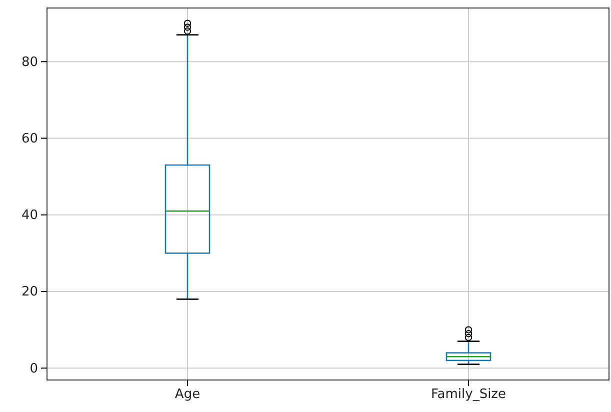  Describe the element at coordinates (29, 292) in the screenshot. I see `y-tick-label: 20` at that location.